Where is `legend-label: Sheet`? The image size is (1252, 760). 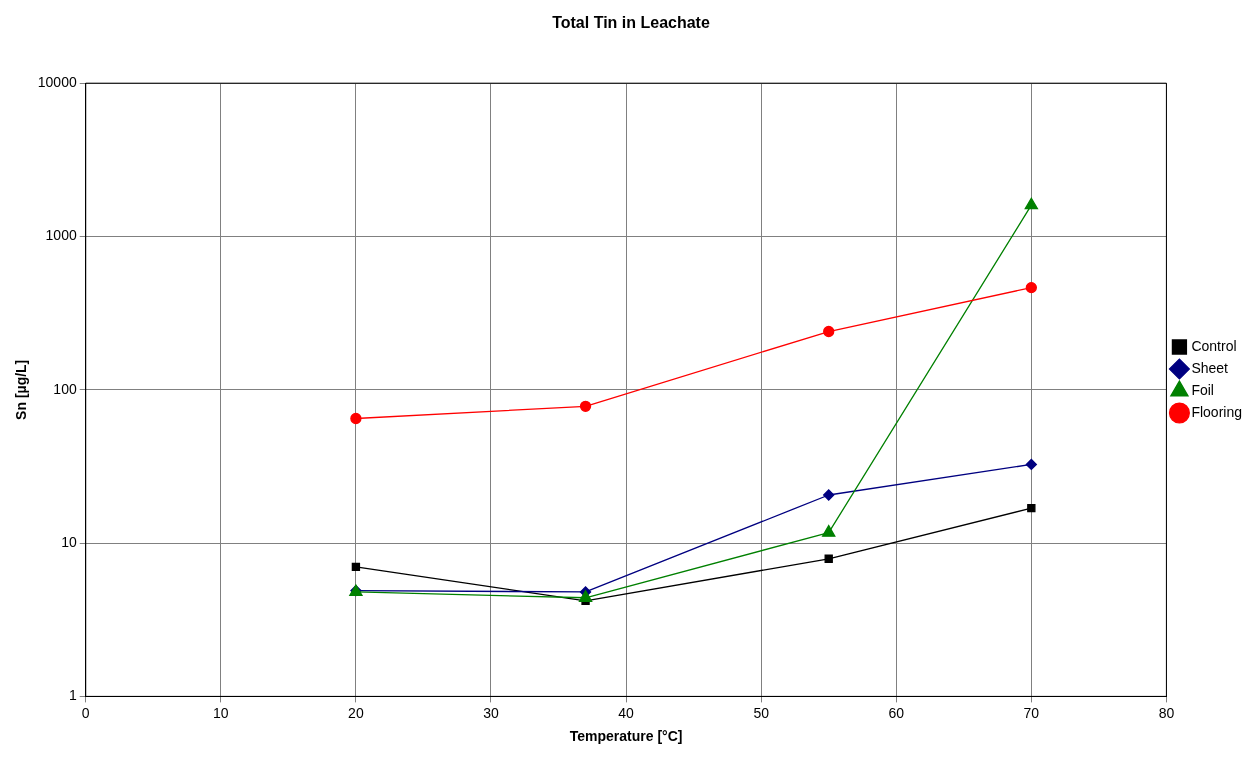
legend-label: Sheet is located at coordinates (1210, 367).